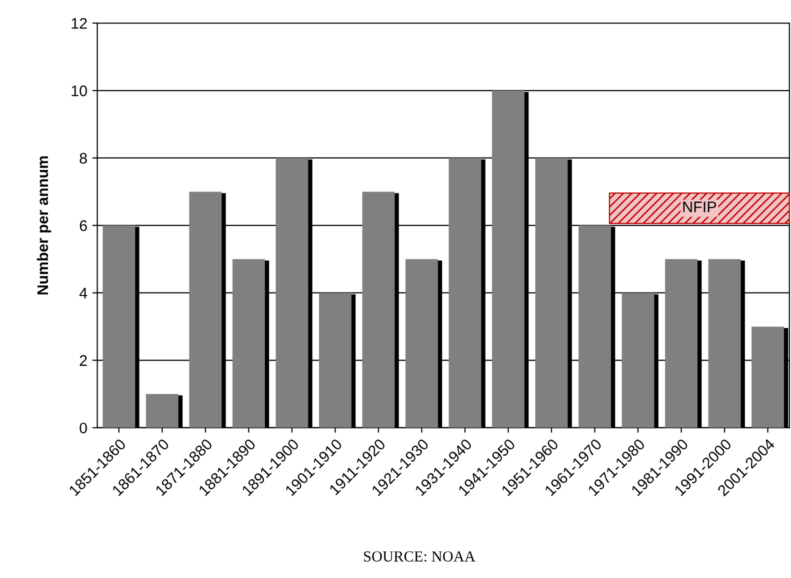 The width and height of the screenshot is (791, 578). What do you see at coordinates (83, 226) in the screenshot?
I see `y-tick-label: 6` at bounding box center [83, 226].